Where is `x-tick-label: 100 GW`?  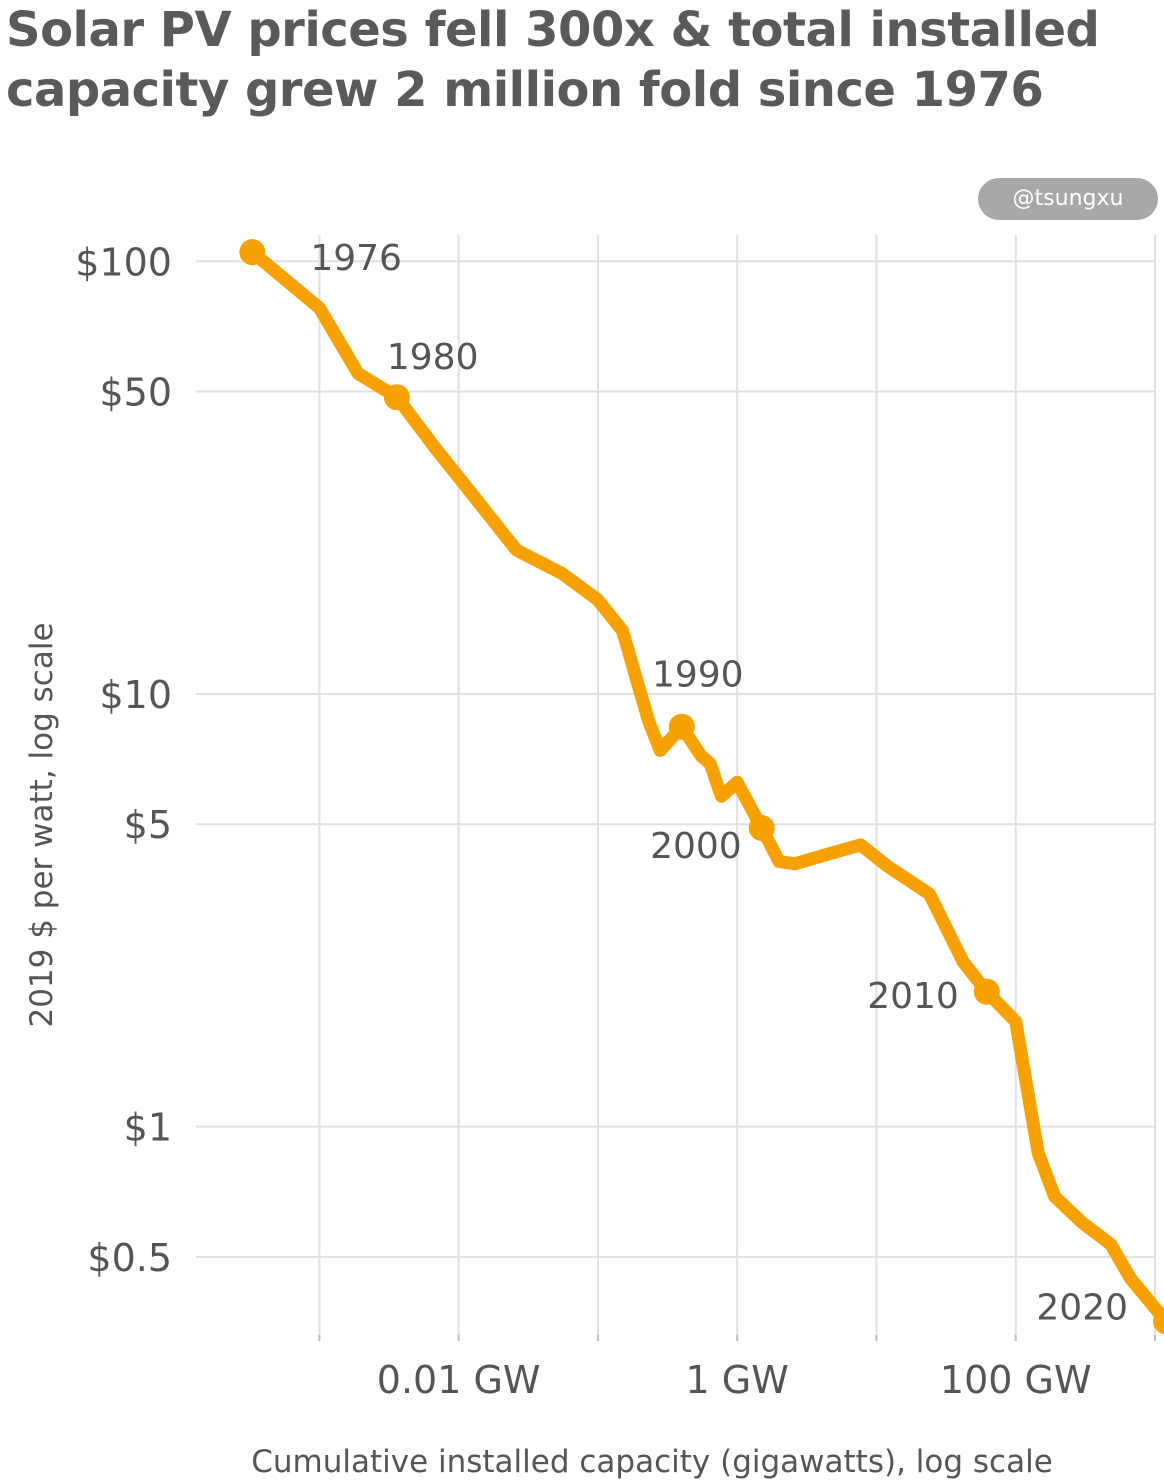 x-tick-label: 100 GW is located at coordinates (1016, 1380).